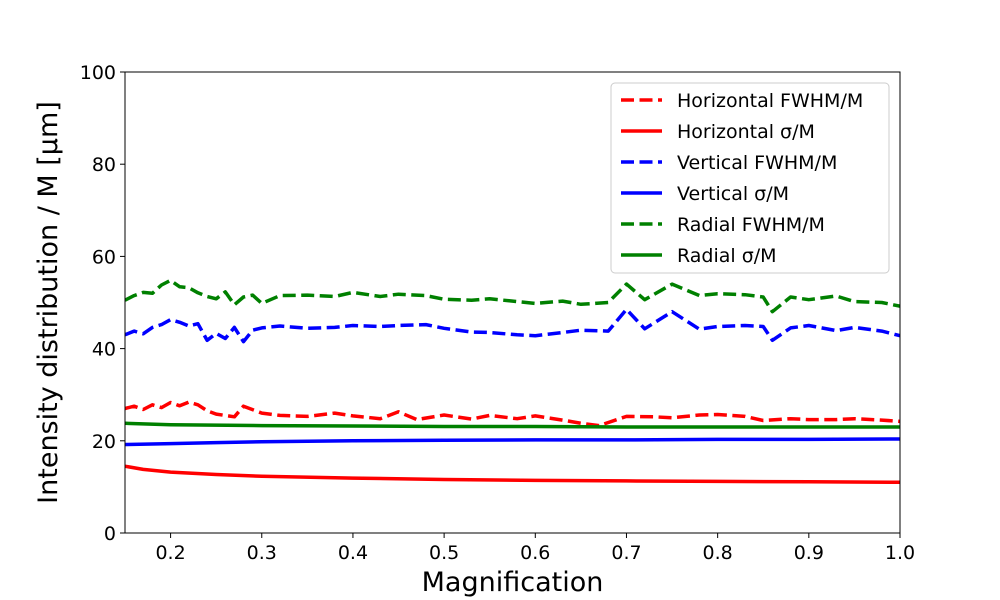  Describe the element at coordinates (353, 553) in the screenshot. I see `x-tick-label: 0.4` at that location.